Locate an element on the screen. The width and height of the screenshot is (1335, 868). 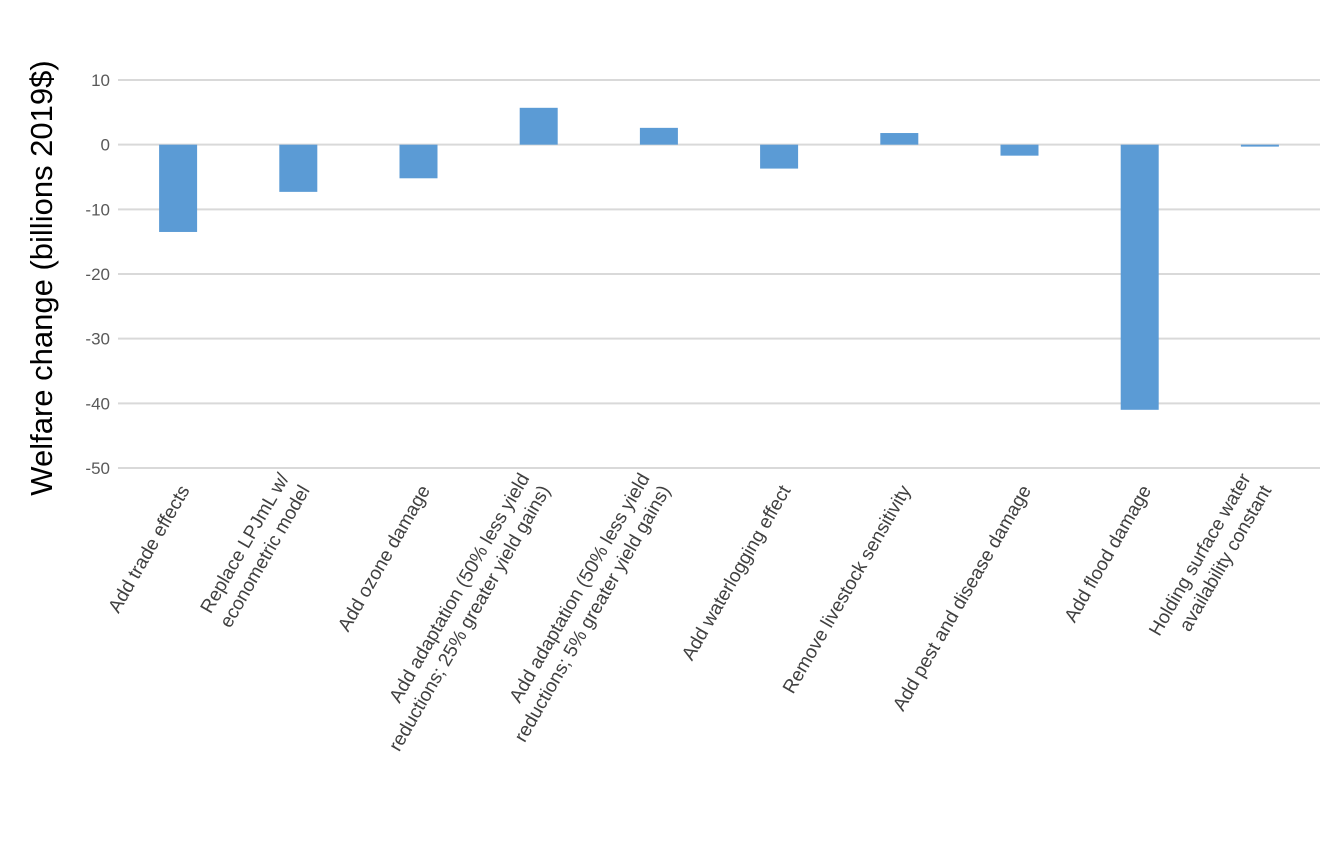
x-tick-label: Add waterlogging effect is located at coordinates (737, 572).